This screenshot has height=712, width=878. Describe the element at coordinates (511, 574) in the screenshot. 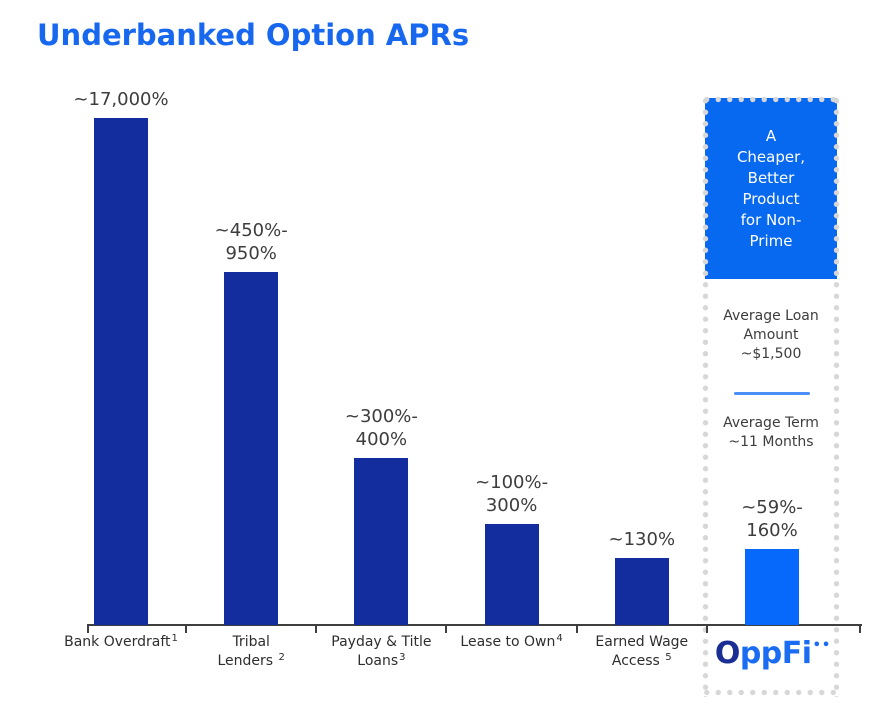

I see `lease-to-own-bar` at that location.